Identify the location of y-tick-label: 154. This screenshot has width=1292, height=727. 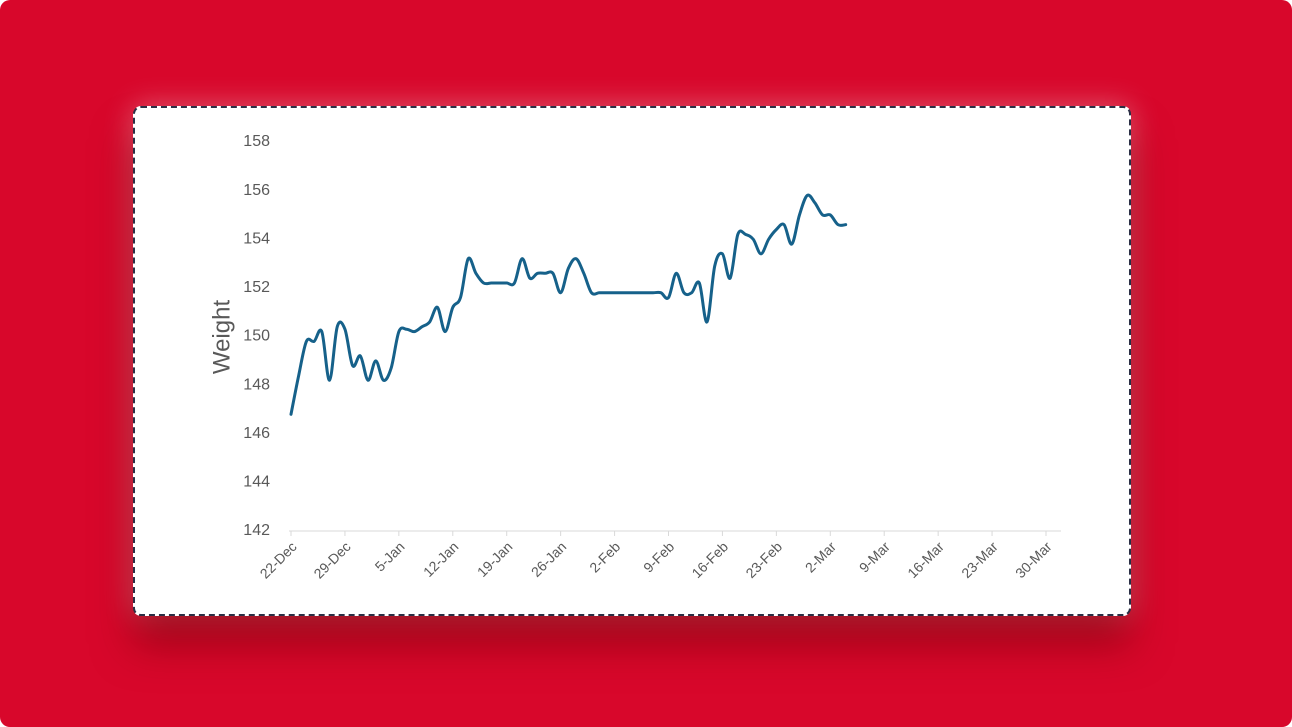
(256, 238).